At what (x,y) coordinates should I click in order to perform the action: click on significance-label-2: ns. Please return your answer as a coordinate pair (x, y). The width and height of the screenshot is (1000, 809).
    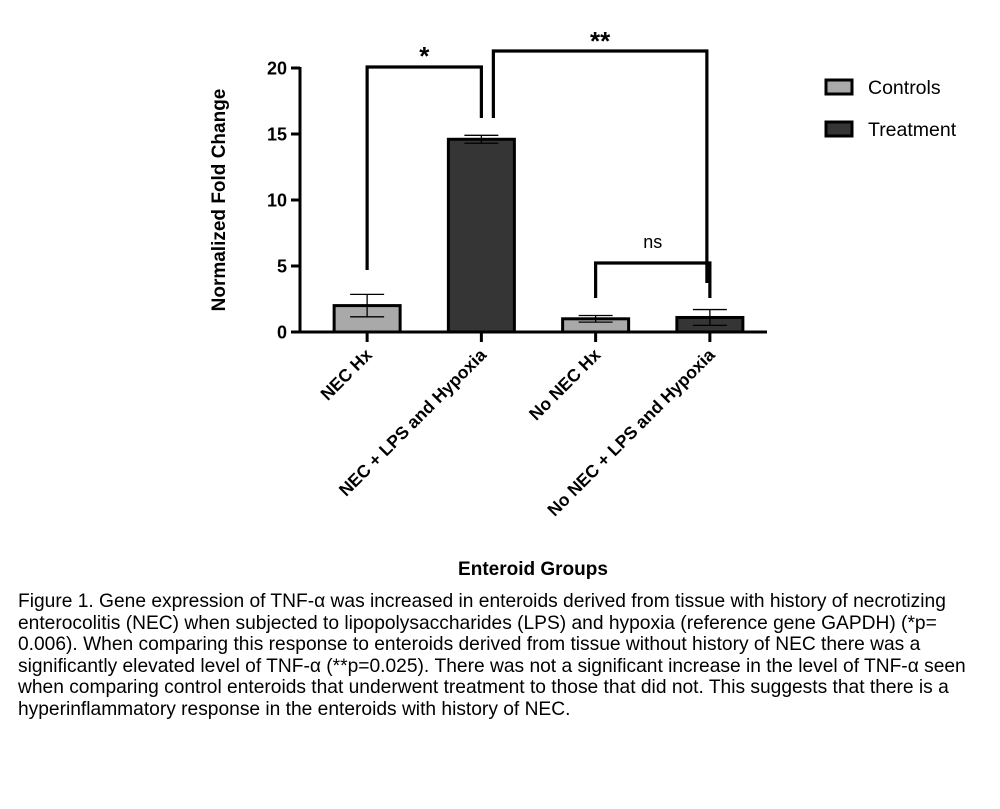
    Looking at the image, I should click on (652, 242).